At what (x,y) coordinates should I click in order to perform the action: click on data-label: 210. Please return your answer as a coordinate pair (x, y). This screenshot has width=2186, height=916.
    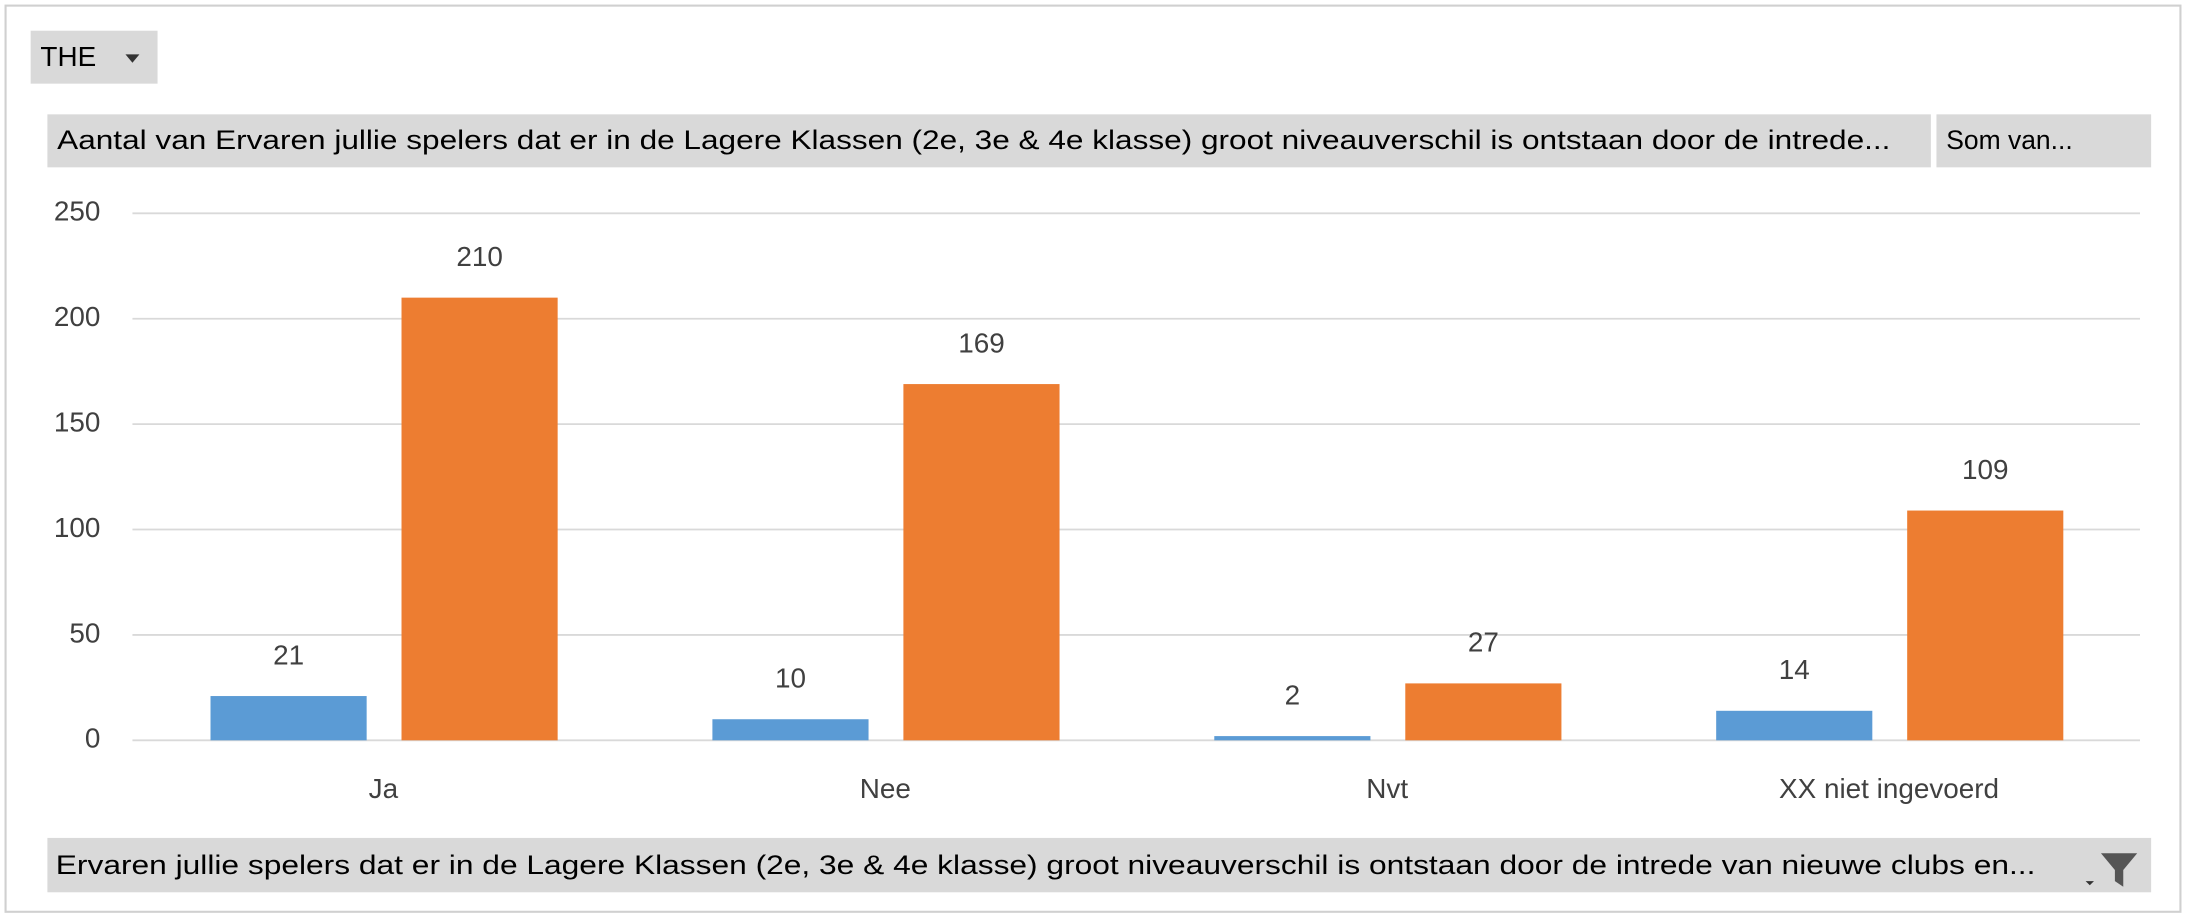
    Looking at the image, I should click on (479, 256).